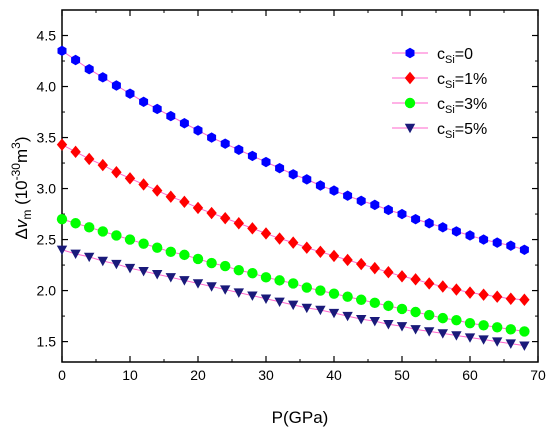 This screenshot has width=550, height=437. What do you see at coordinates (402, 375) in the screenshot?
I see `x-tick-label: 50` at bounding box center [402, 375].